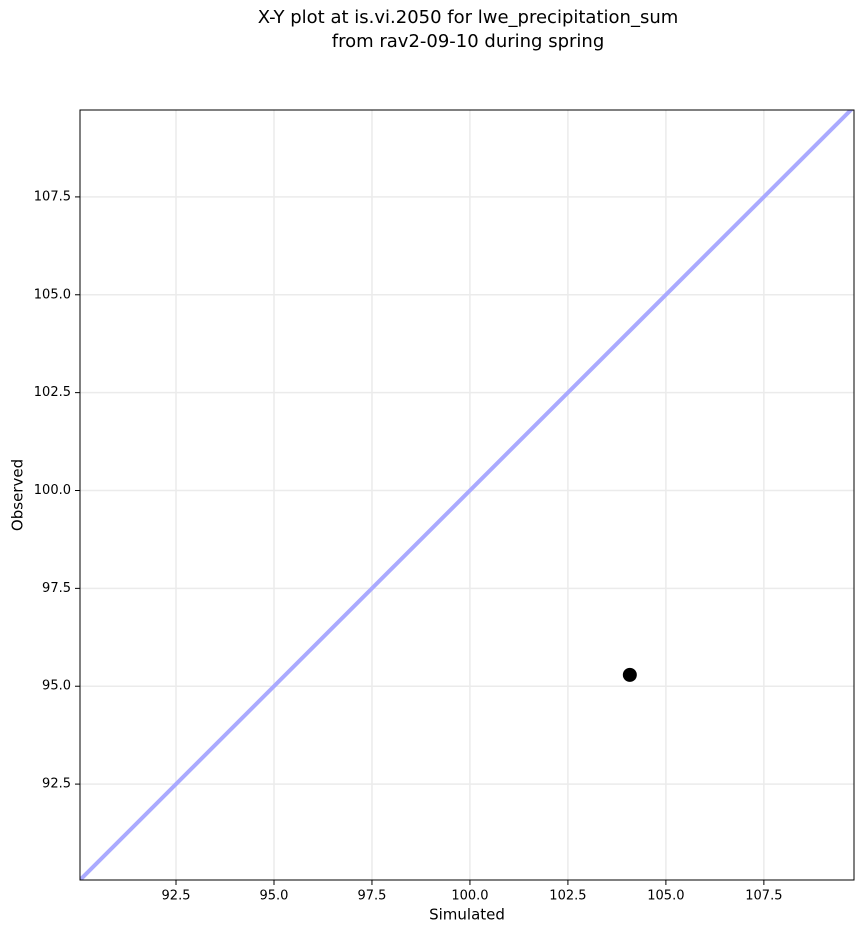 The image size is (864, 934). Describe the element at coordinates (567, 896) in the screenshot. I see `x-tick-label: 102.5` at that location.